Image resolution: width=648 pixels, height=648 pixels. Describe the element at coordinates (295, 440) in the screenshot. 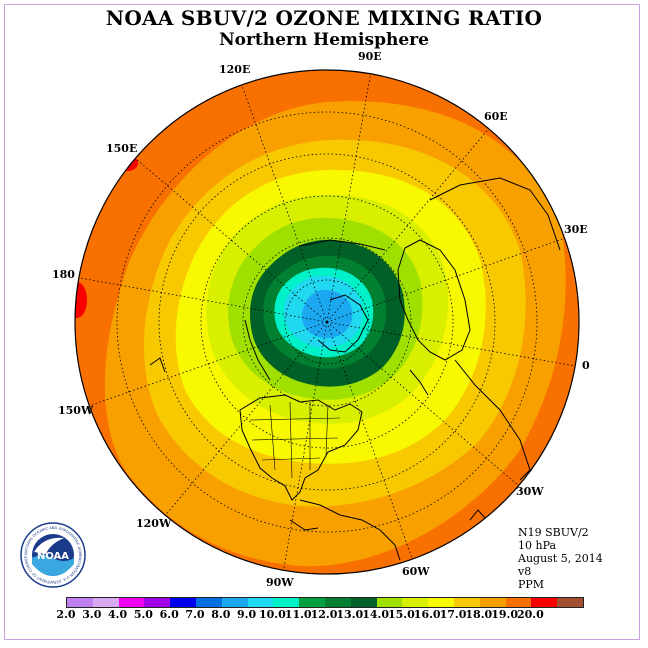

I see `us-state-boundaries` at that location.